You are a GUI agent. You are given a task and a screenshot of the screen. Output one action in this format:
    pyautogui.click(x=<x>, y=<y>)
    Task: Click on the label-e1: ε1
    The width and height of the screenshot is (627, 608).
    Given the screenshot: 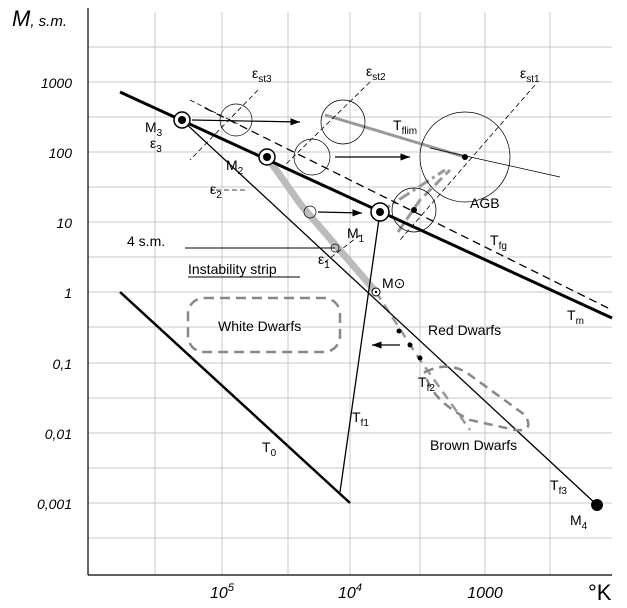 What is the action you would take?
    pyautogui.click(x=324, y=261)
    